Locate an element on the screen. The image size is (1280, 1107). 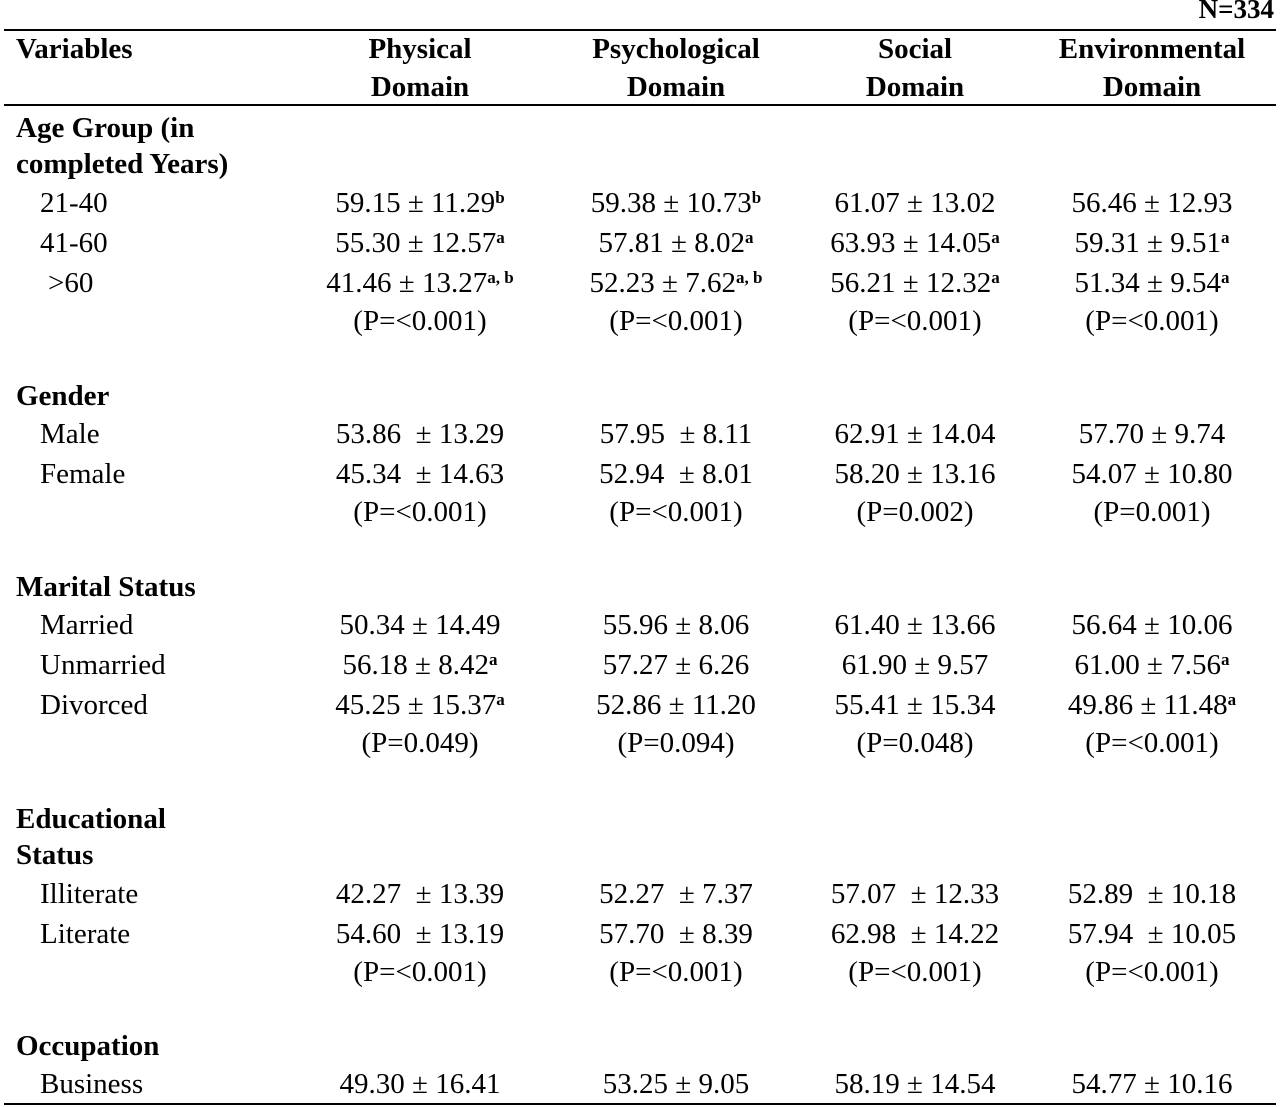
row-label: Illiterate is located at coordinates (89, 894).